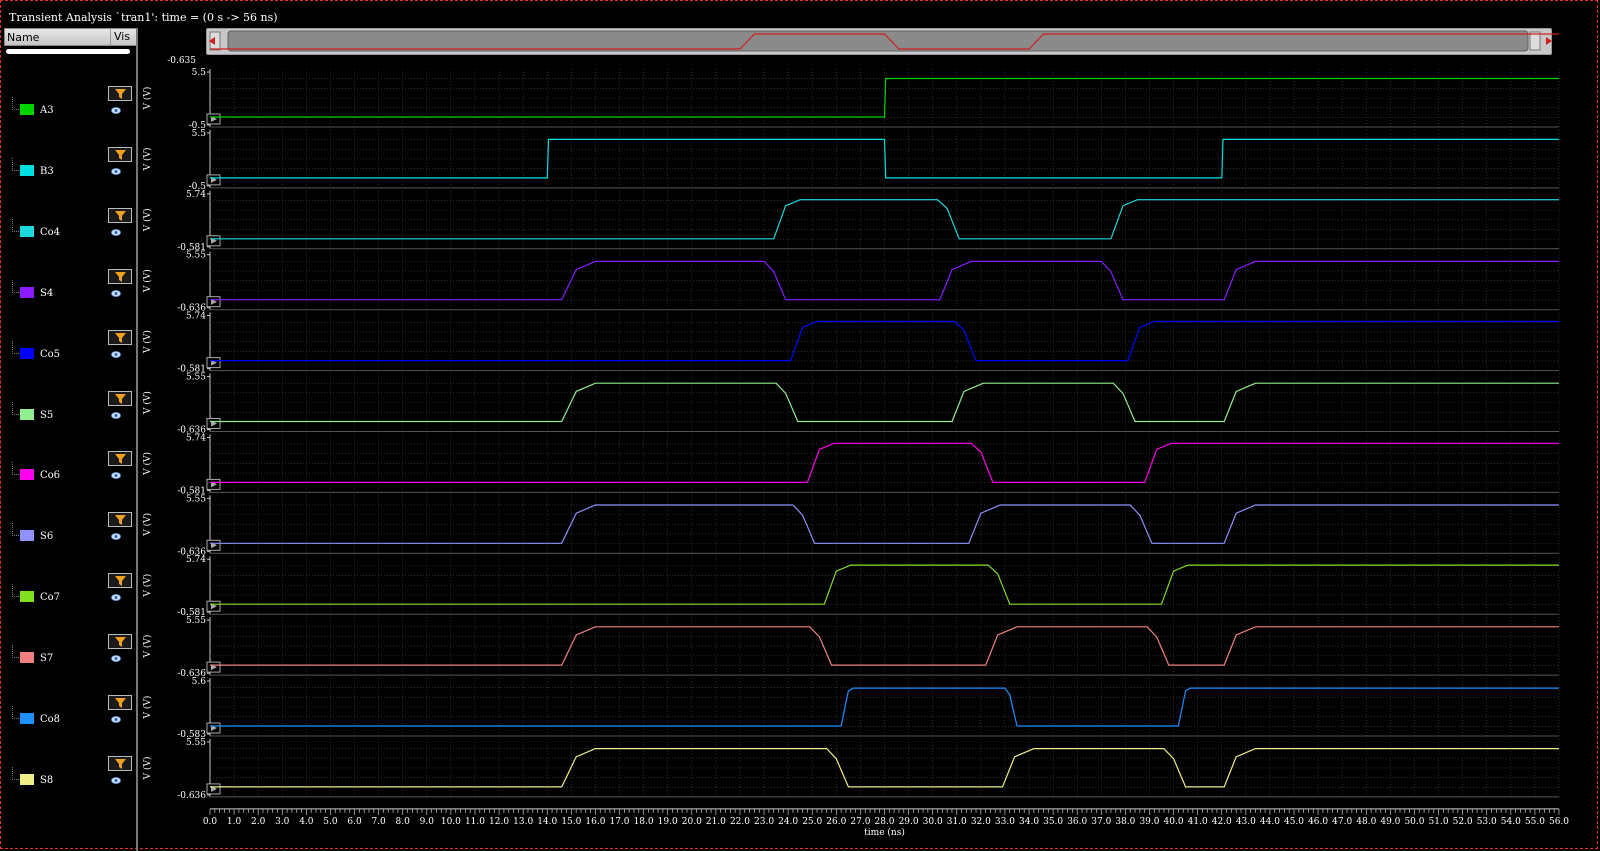 This screenshot has width=1600, height=851. Describe the element at coordinates (70, 466) in the screenshot. I see `signal-row-co6: Co6` at that location.